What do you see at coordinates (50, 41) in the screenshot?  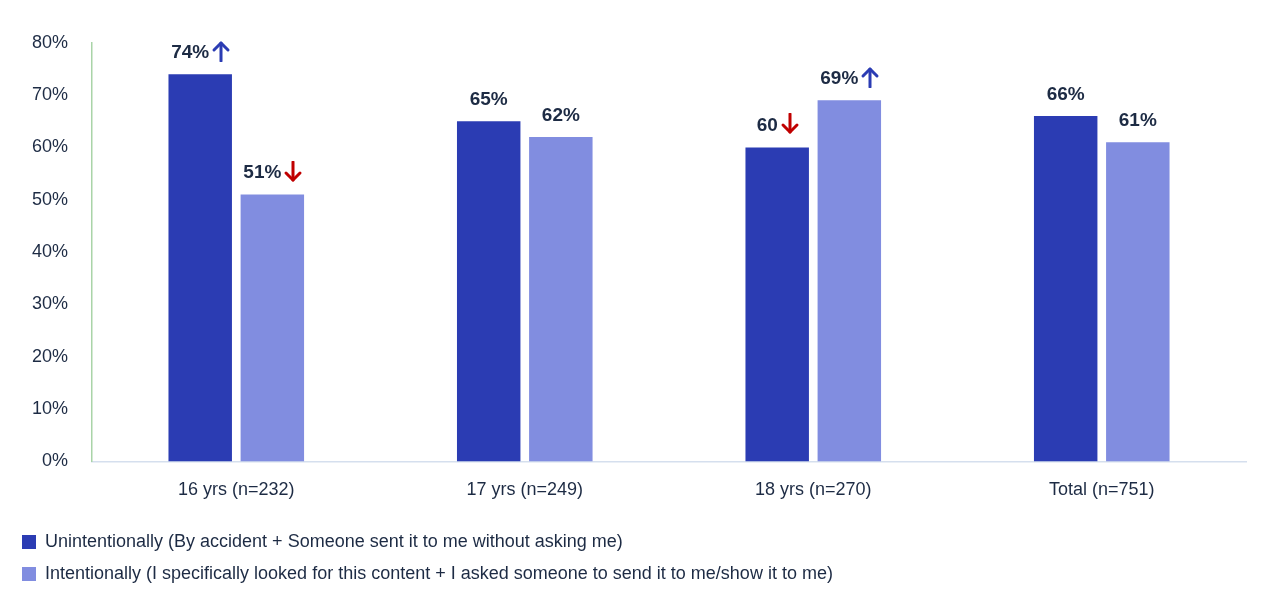 I see `y-tick-label: 80%` at bounding box center [50, 41].